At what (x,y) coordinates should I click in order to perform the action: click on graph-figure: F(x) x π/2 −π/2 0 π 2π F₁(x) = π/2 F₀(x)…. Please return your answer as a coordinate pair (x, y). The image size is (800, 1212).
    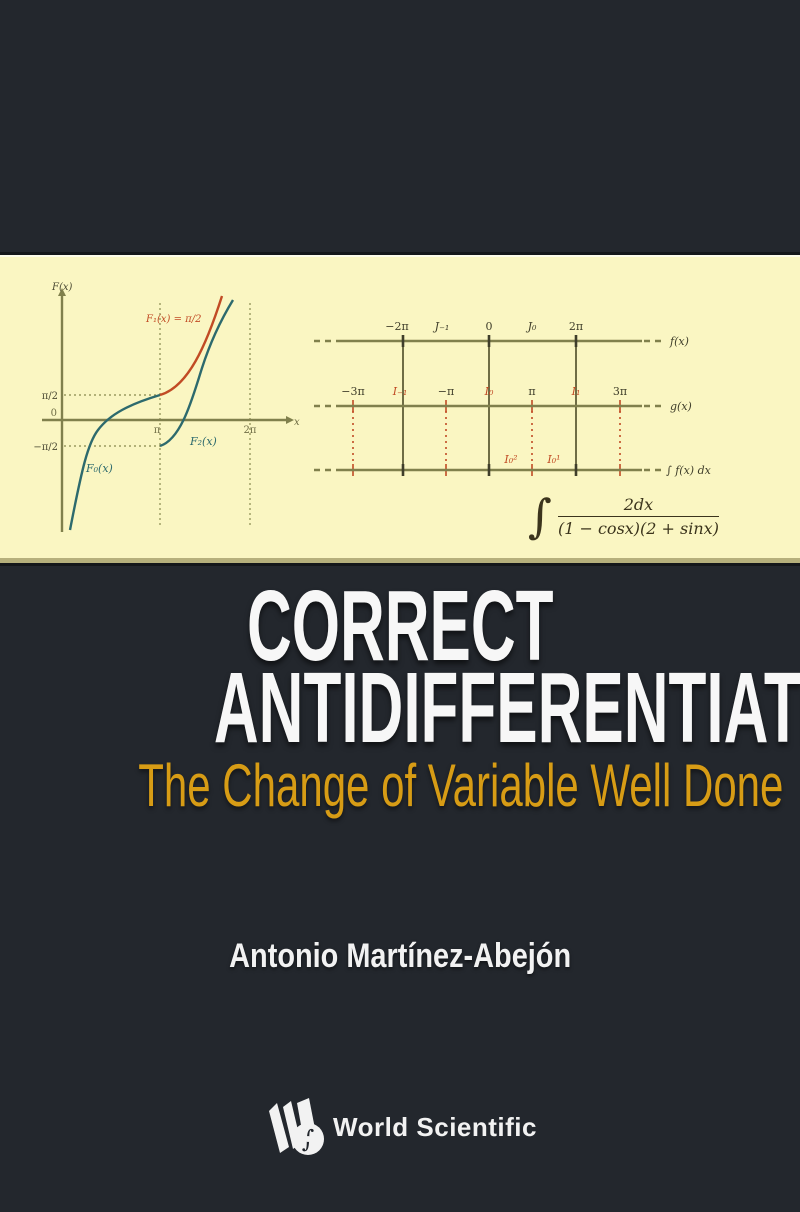
    Looking at the image, I should click on (166, 407).